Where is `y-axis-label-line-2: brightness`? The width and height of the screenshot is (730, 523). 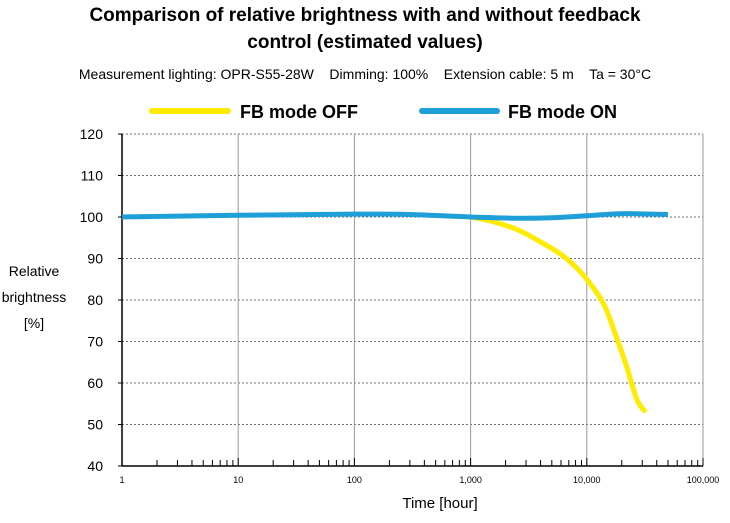 y-axis-label-line-2: brightness is located at coordinates (34, 297).